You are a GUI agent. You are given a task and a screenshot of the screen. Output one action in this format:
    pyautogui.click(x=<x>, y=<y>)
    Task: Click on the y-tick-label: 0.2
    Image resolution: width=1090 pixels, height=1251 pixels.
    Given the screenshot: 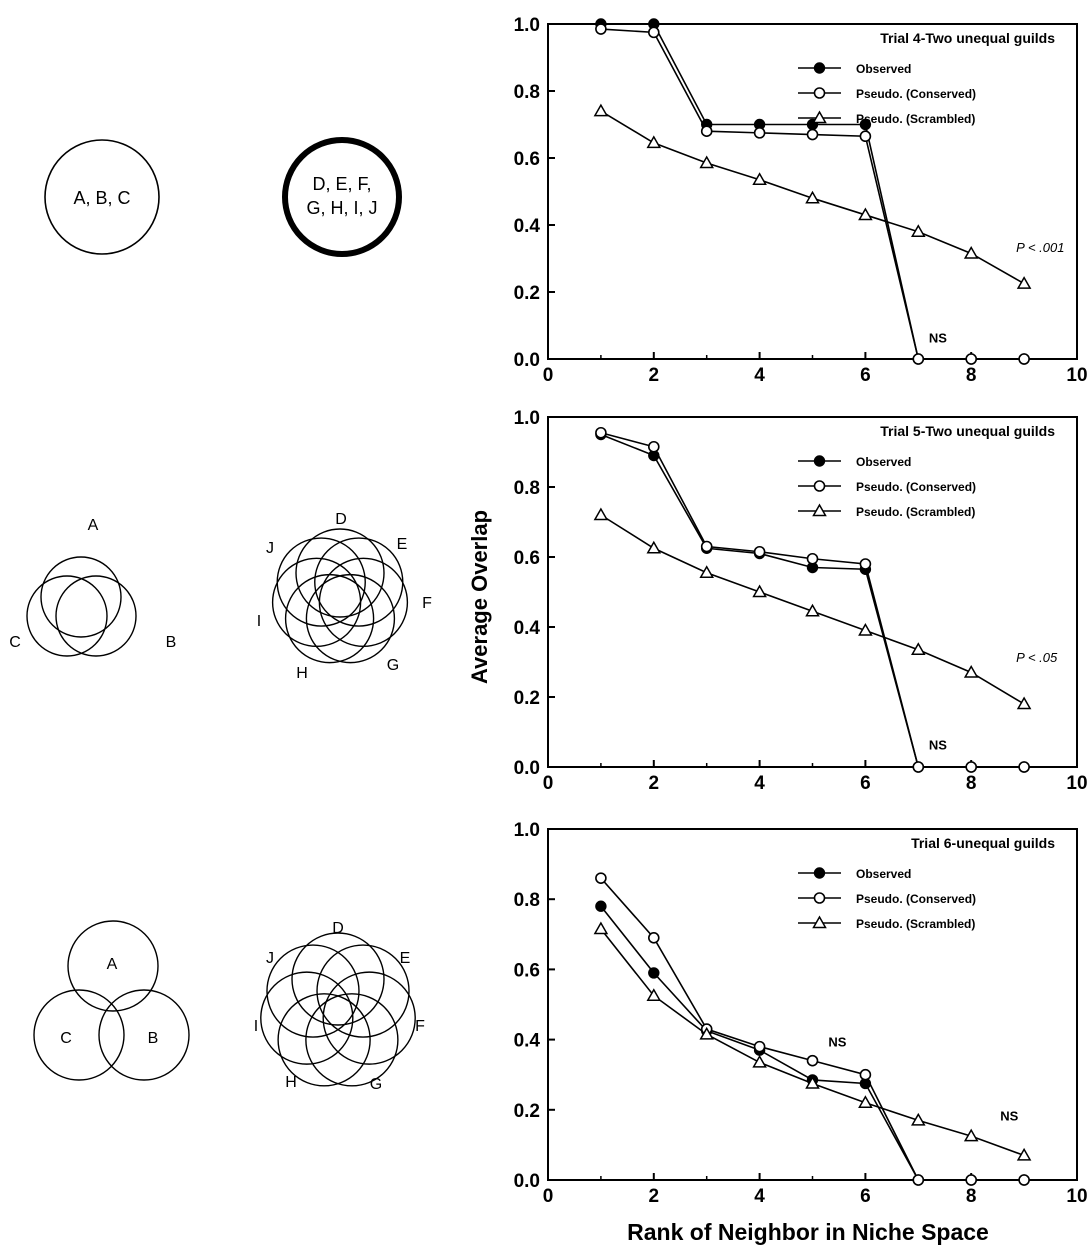 What is the action you would take?
    pyautogui.click(x=527, y=293)
    